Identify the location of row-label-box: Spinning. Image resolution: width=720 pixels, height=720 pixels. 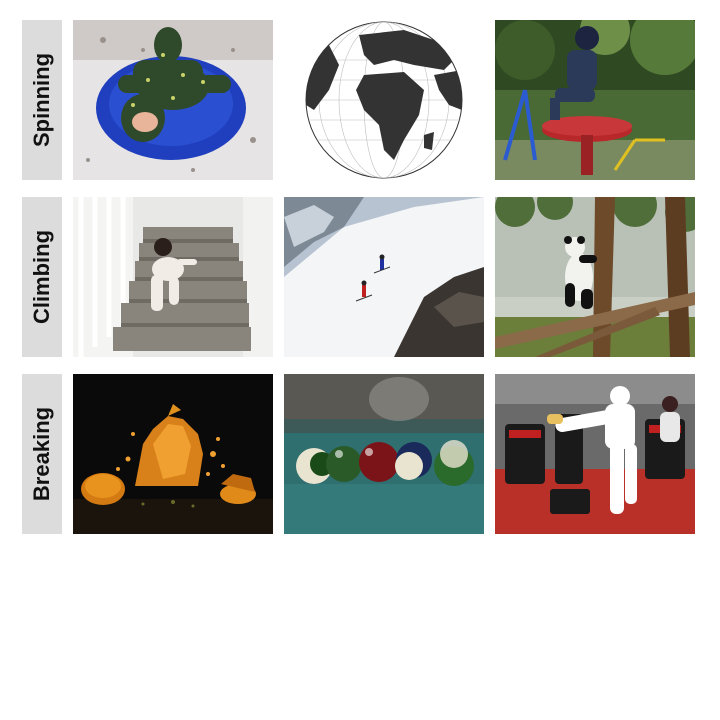
(42, 100).